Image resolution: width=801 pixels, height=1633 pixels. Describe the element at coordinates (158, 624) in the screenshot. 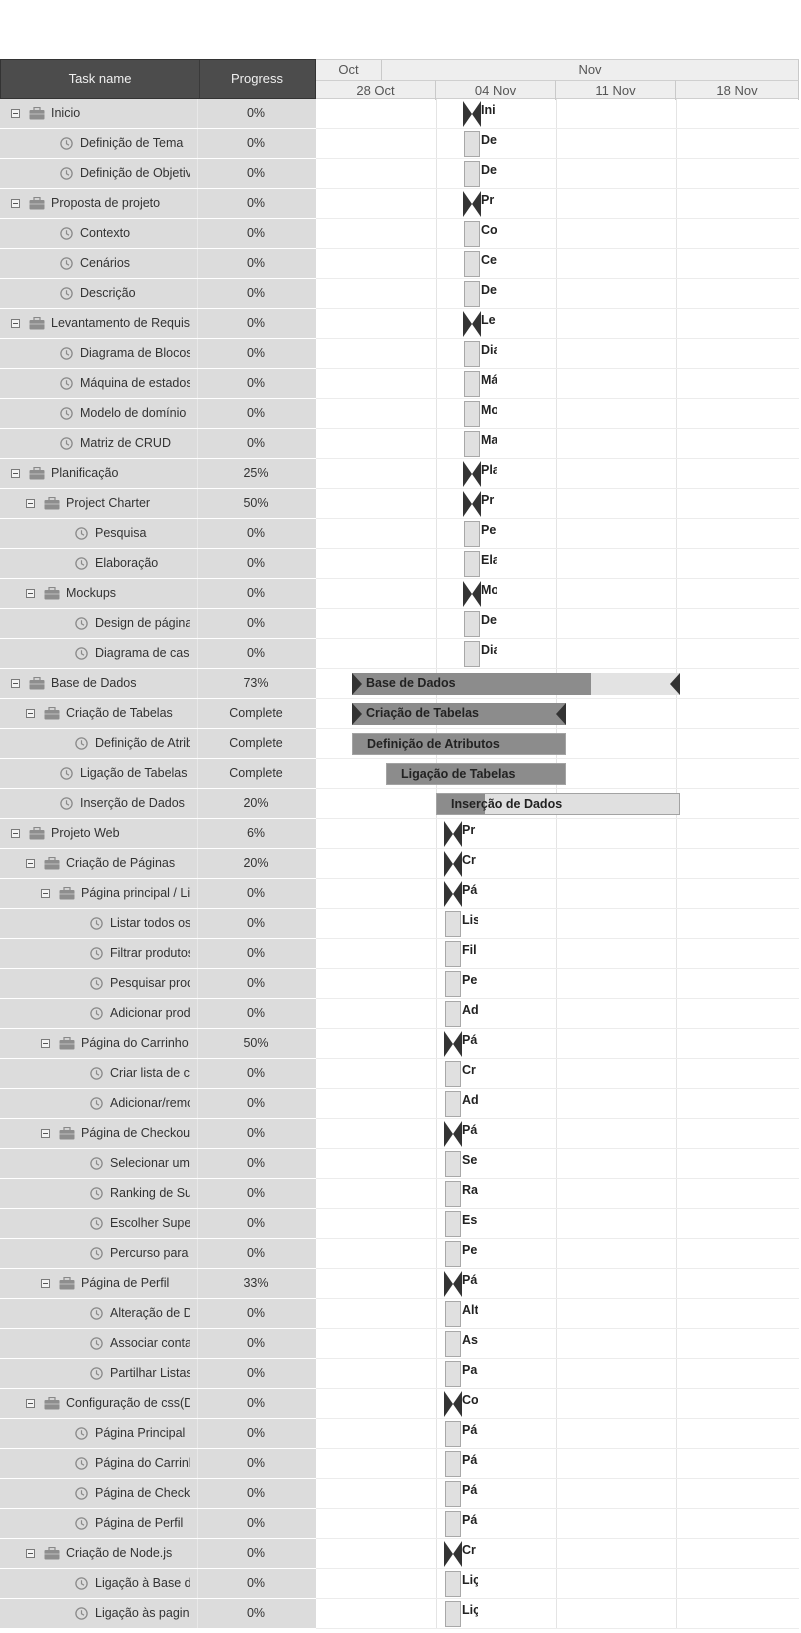

I see `task-row: Design de páginas 0%` at that location.